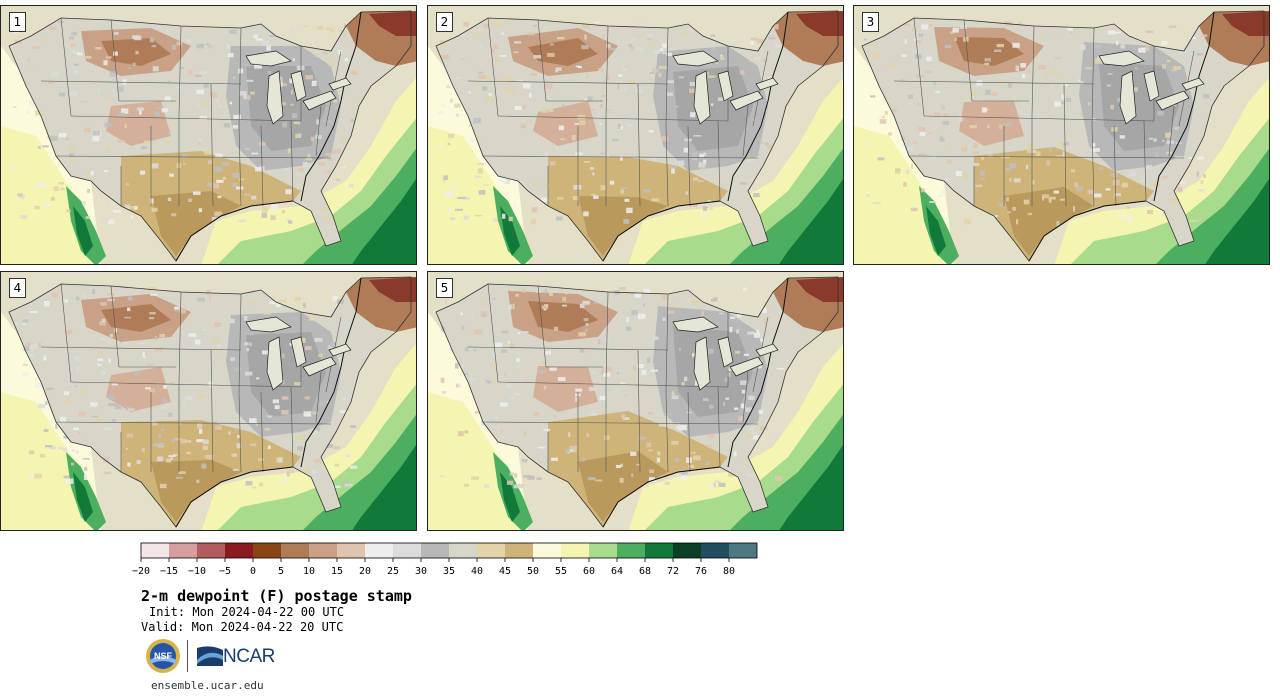 This screenshot has height=696, width=1280. What do you see at coordinates (286, 108) in the screenshot?
I see `ohio-valley-dry-air` at bounding box center [286, 108].